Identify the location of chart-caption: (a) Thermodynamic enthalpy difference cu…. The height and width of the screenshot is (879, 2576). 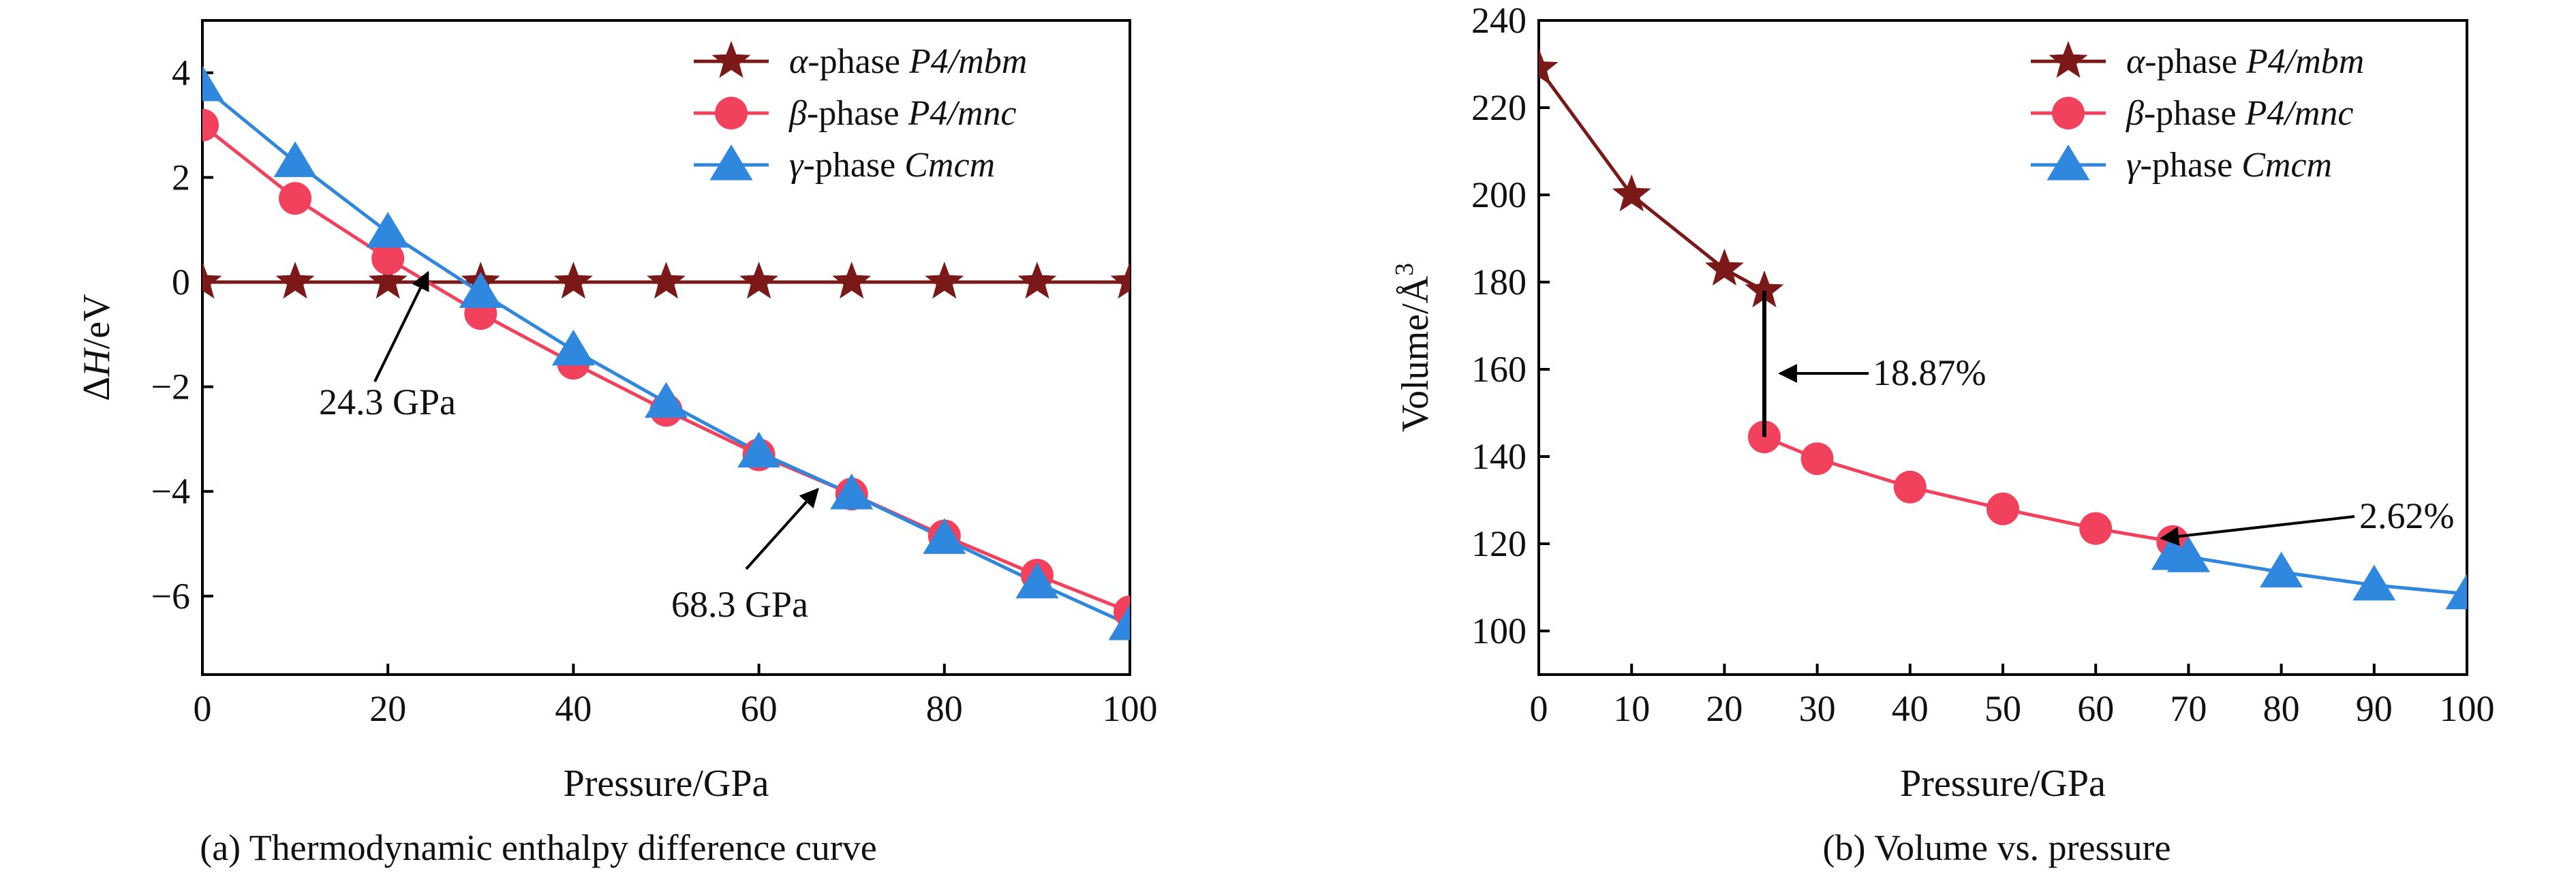
(538, 847).